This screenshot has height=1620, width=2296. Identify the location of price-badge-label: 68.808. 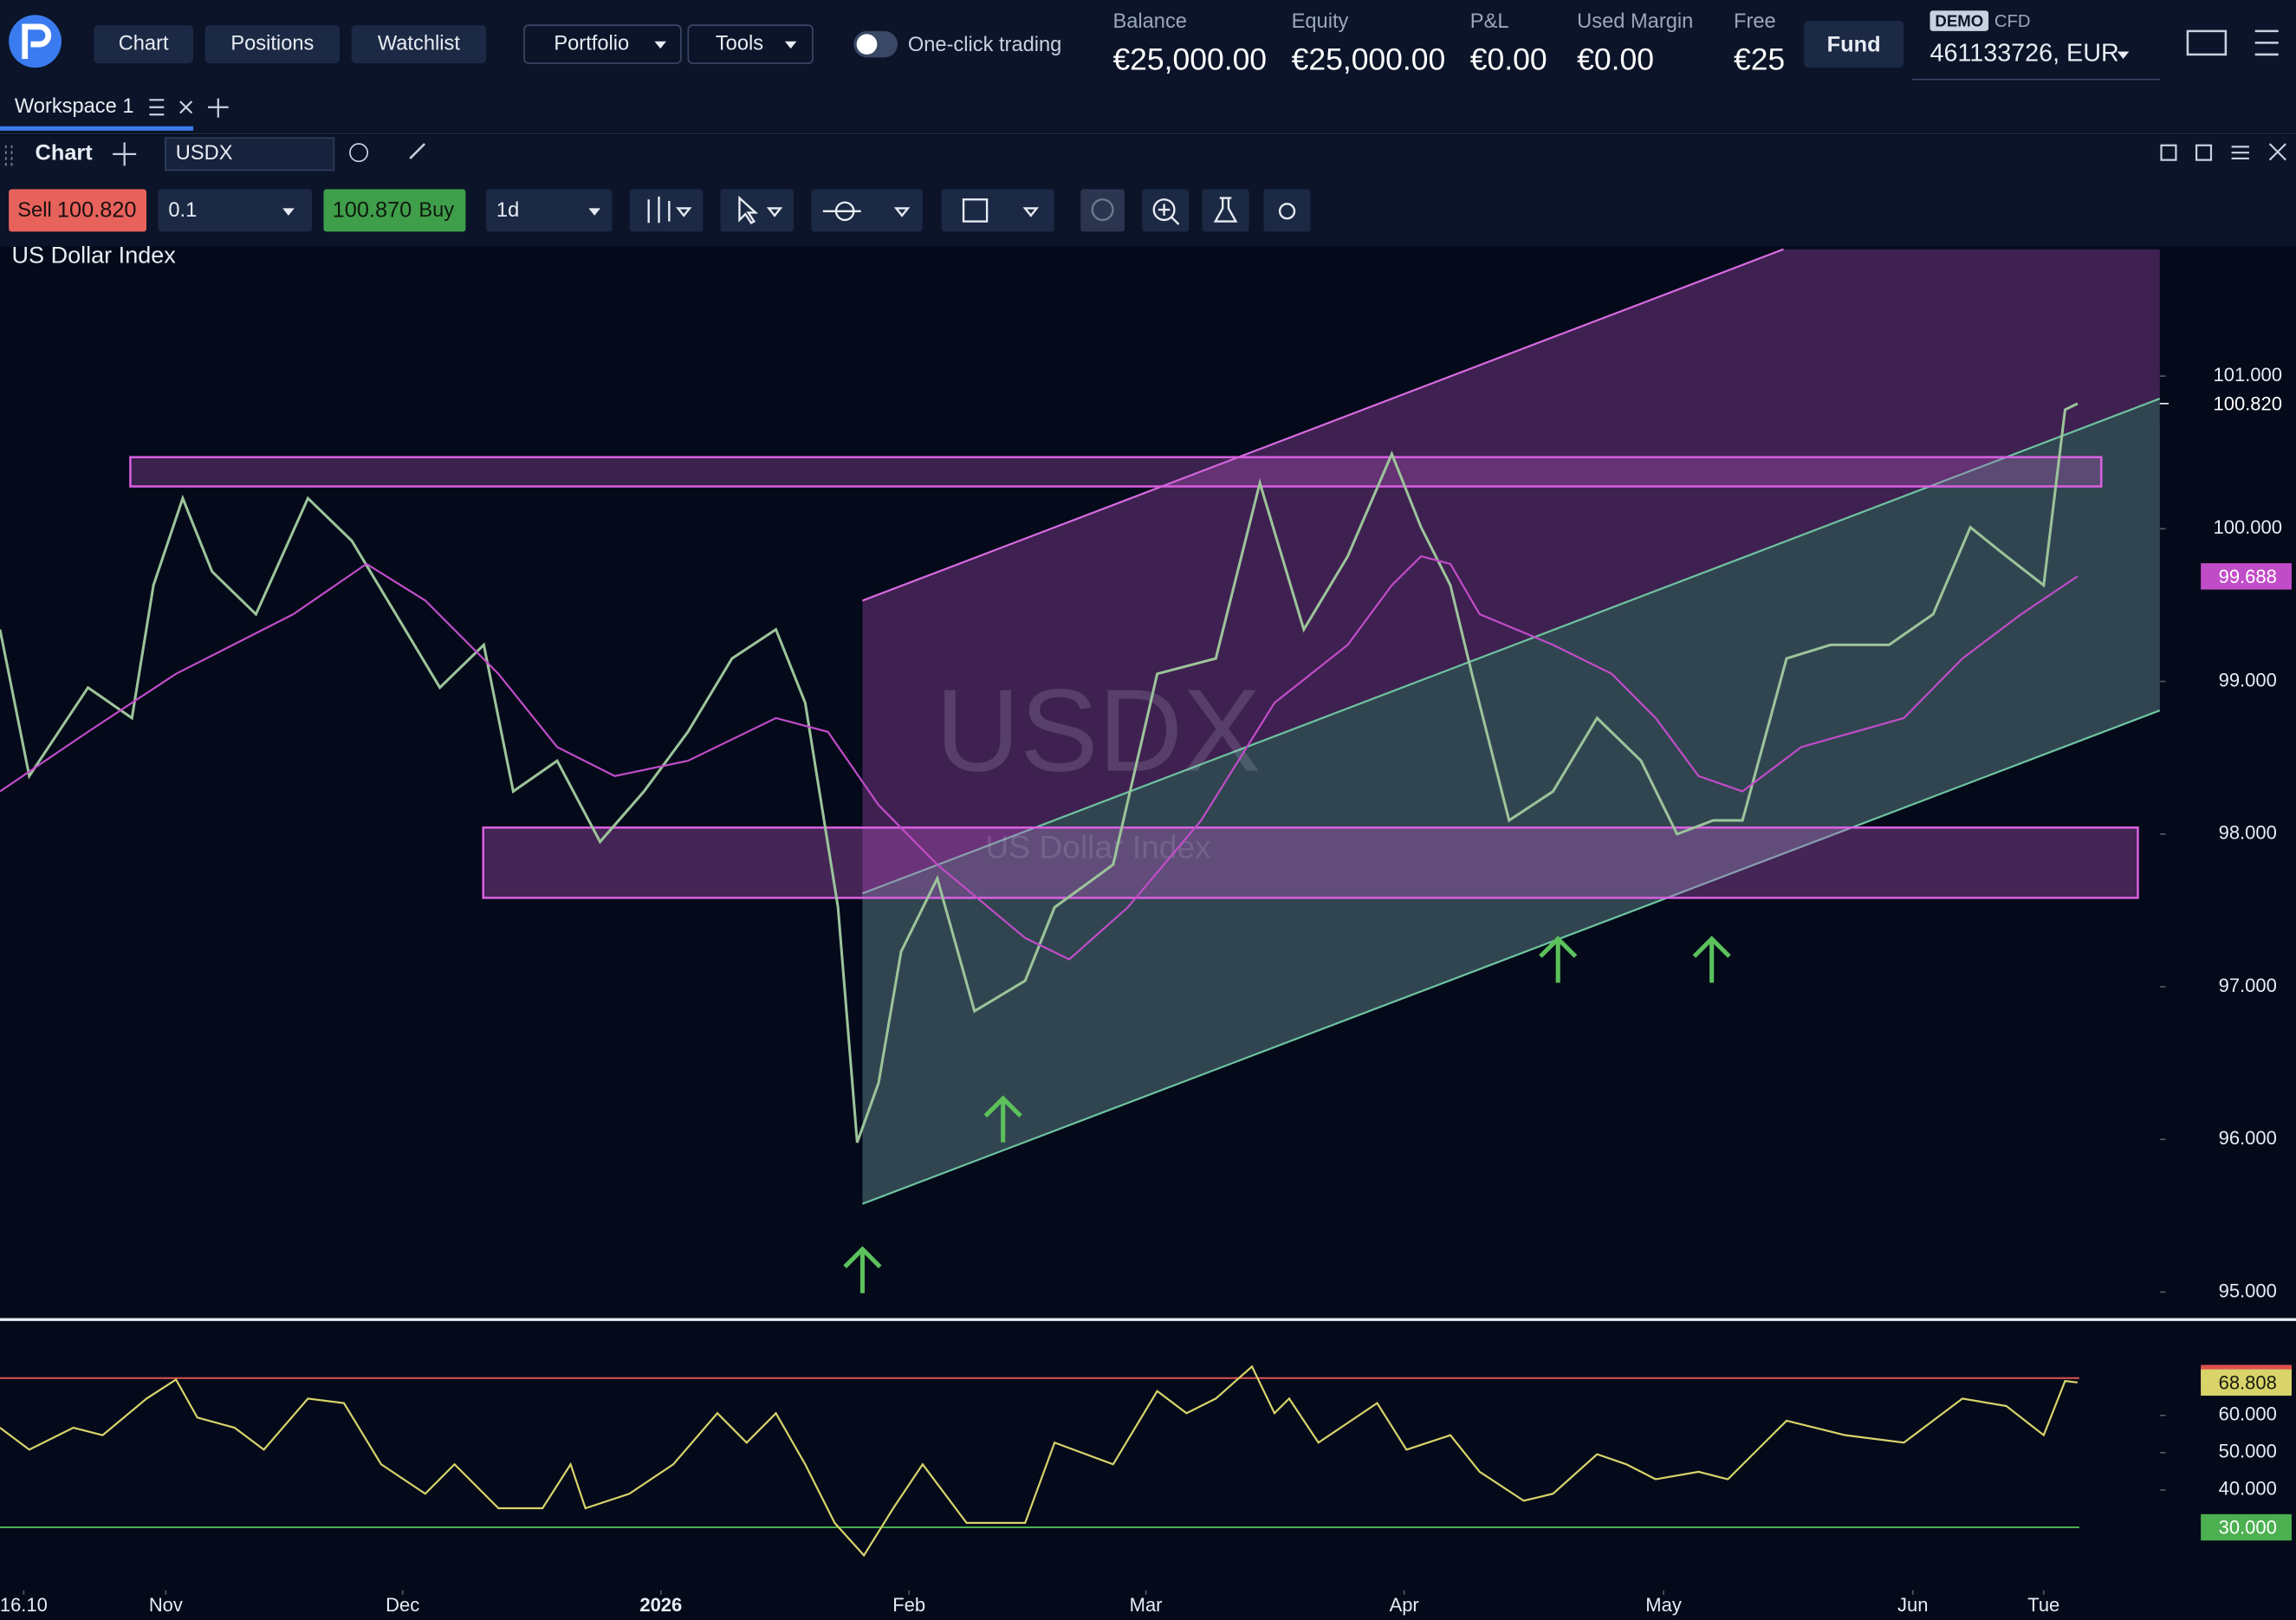
(2248, 1382).